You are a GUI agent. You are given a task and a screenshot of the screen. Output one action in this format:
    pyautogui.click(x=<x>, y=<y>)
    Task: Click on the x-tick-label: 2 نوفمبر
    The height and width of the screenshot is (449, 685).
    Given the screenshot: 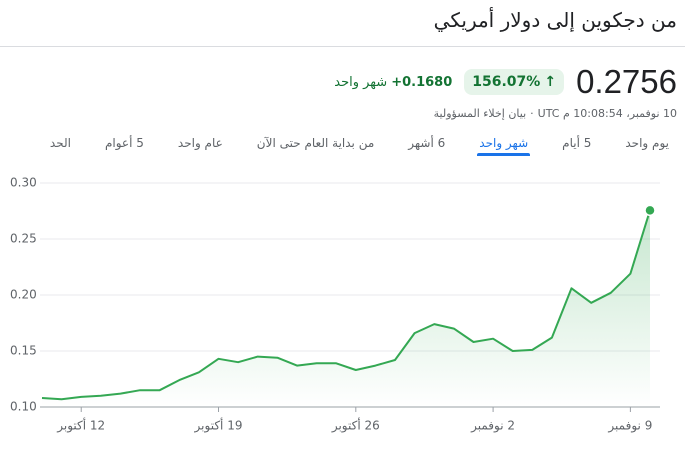 What is the action you would take?
    pyautogui.click(x=492, y=426)
    